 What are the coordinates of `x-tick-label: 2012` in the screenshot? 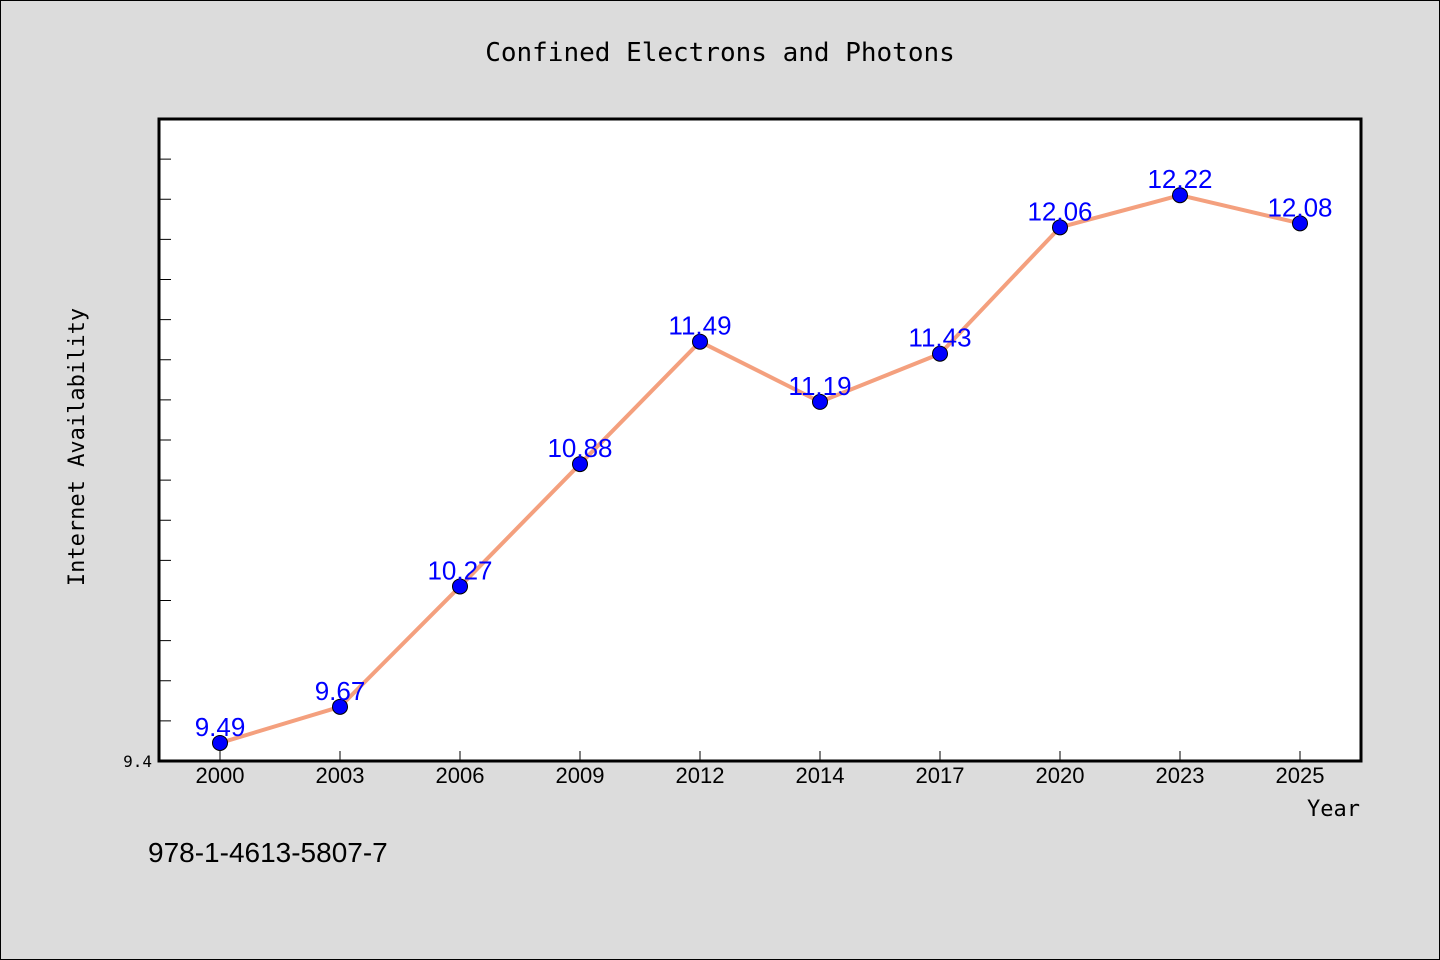 It's located at (700, 775).